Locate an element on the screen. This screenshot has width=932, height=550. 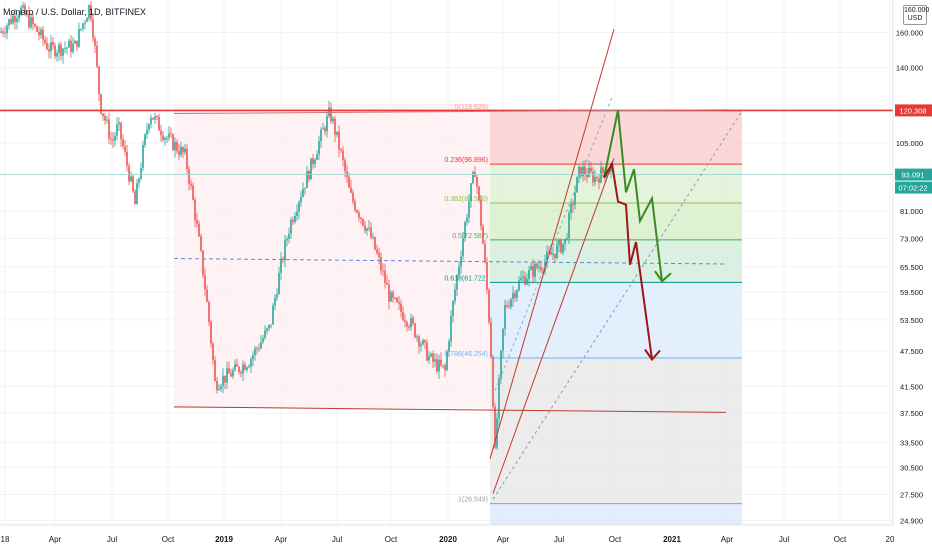
time-tick-11: Oct is located at coordinates (615, 539).